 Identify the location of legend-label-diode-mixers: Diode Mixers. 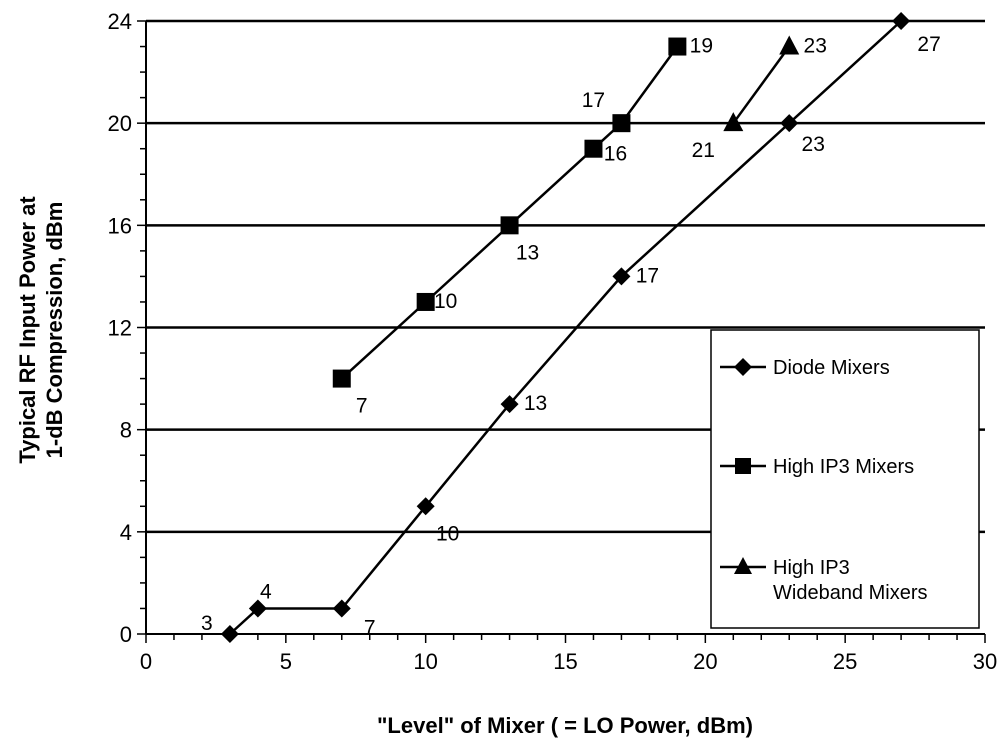
(831, 368).